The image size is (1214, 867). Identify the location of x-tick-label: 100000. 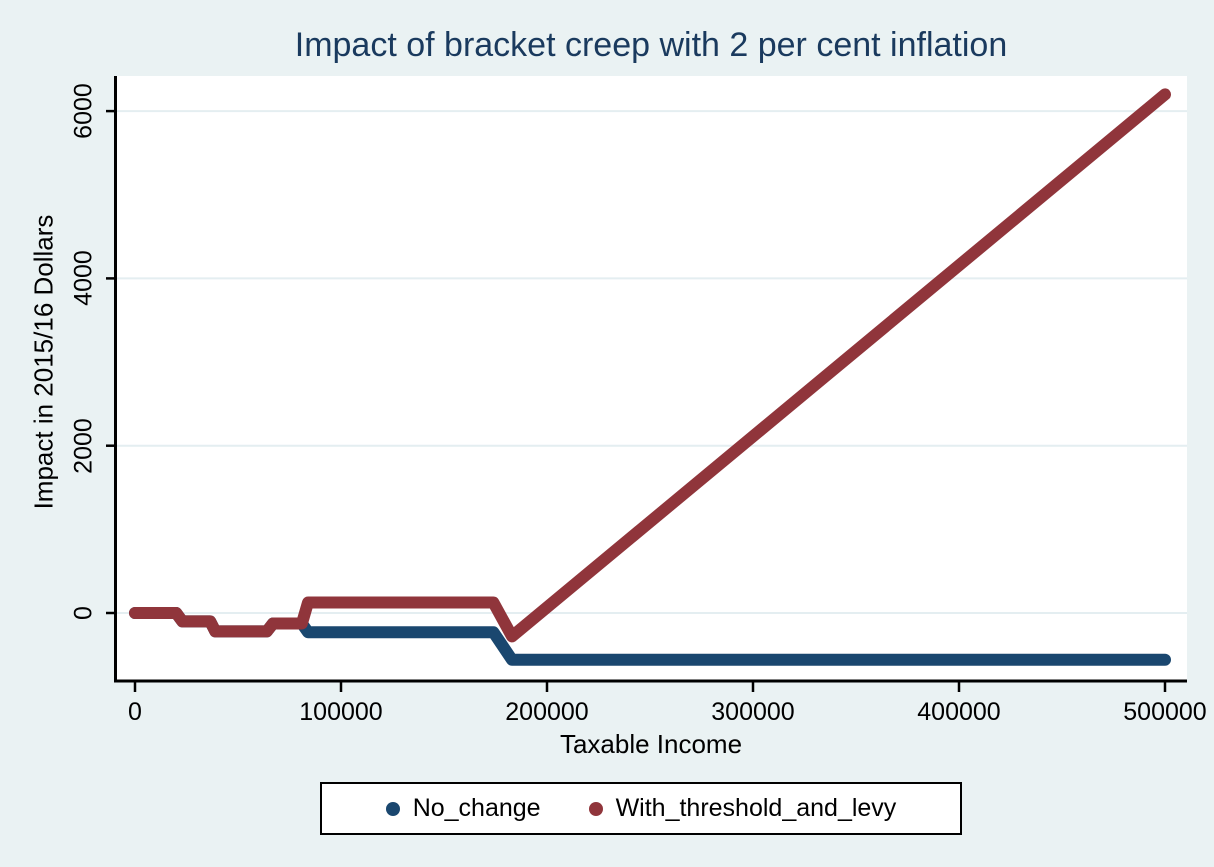
(341, 712).